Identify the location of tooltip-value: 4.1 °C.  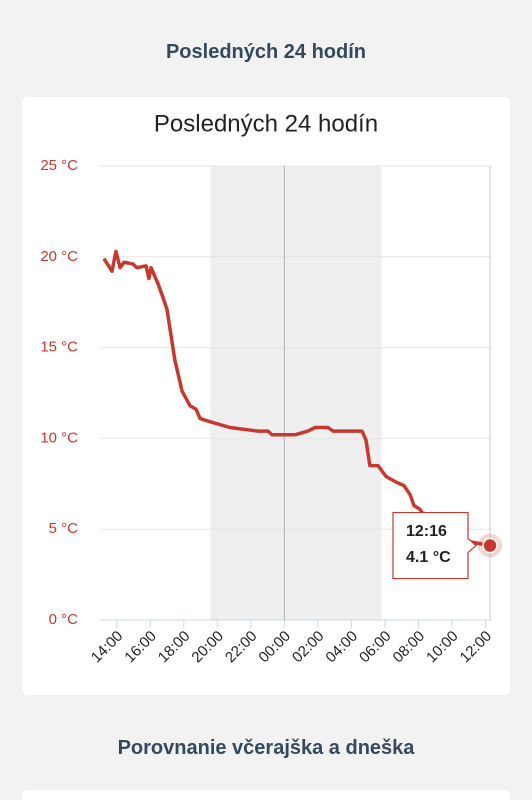
(428, 557).